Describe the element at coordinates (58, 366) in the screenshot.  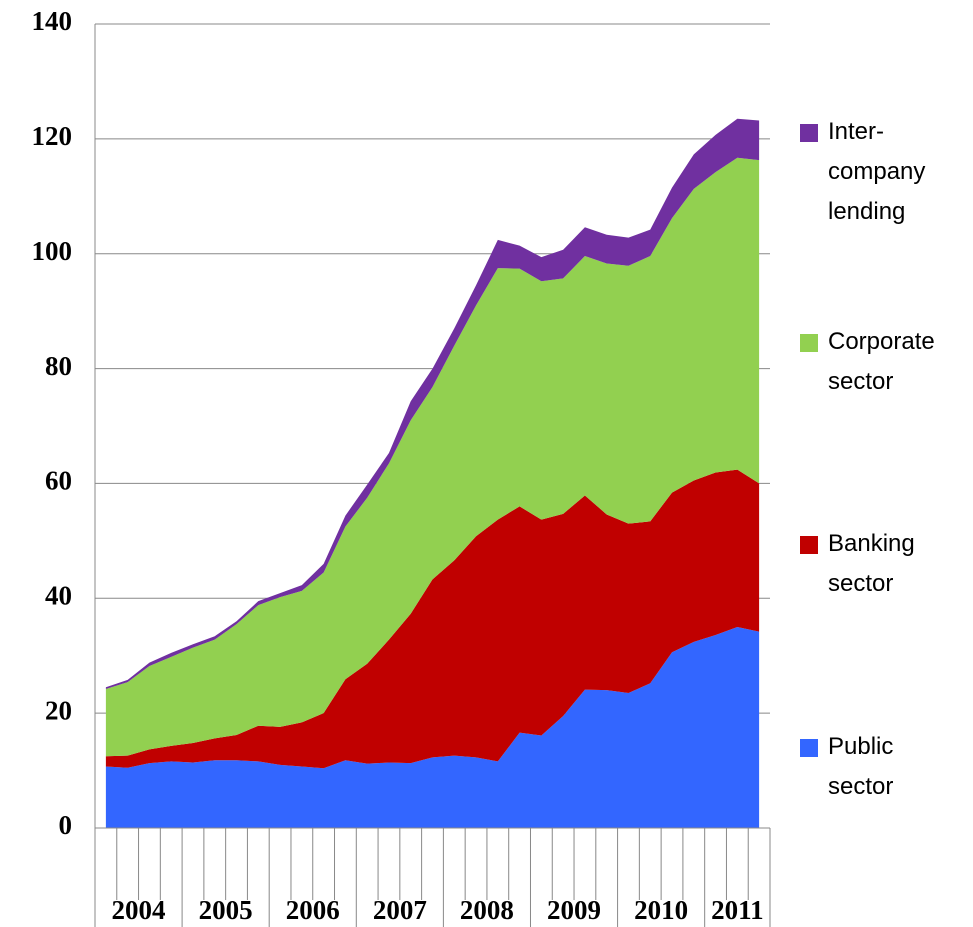
I see `y-tick-label: 80` at that location.